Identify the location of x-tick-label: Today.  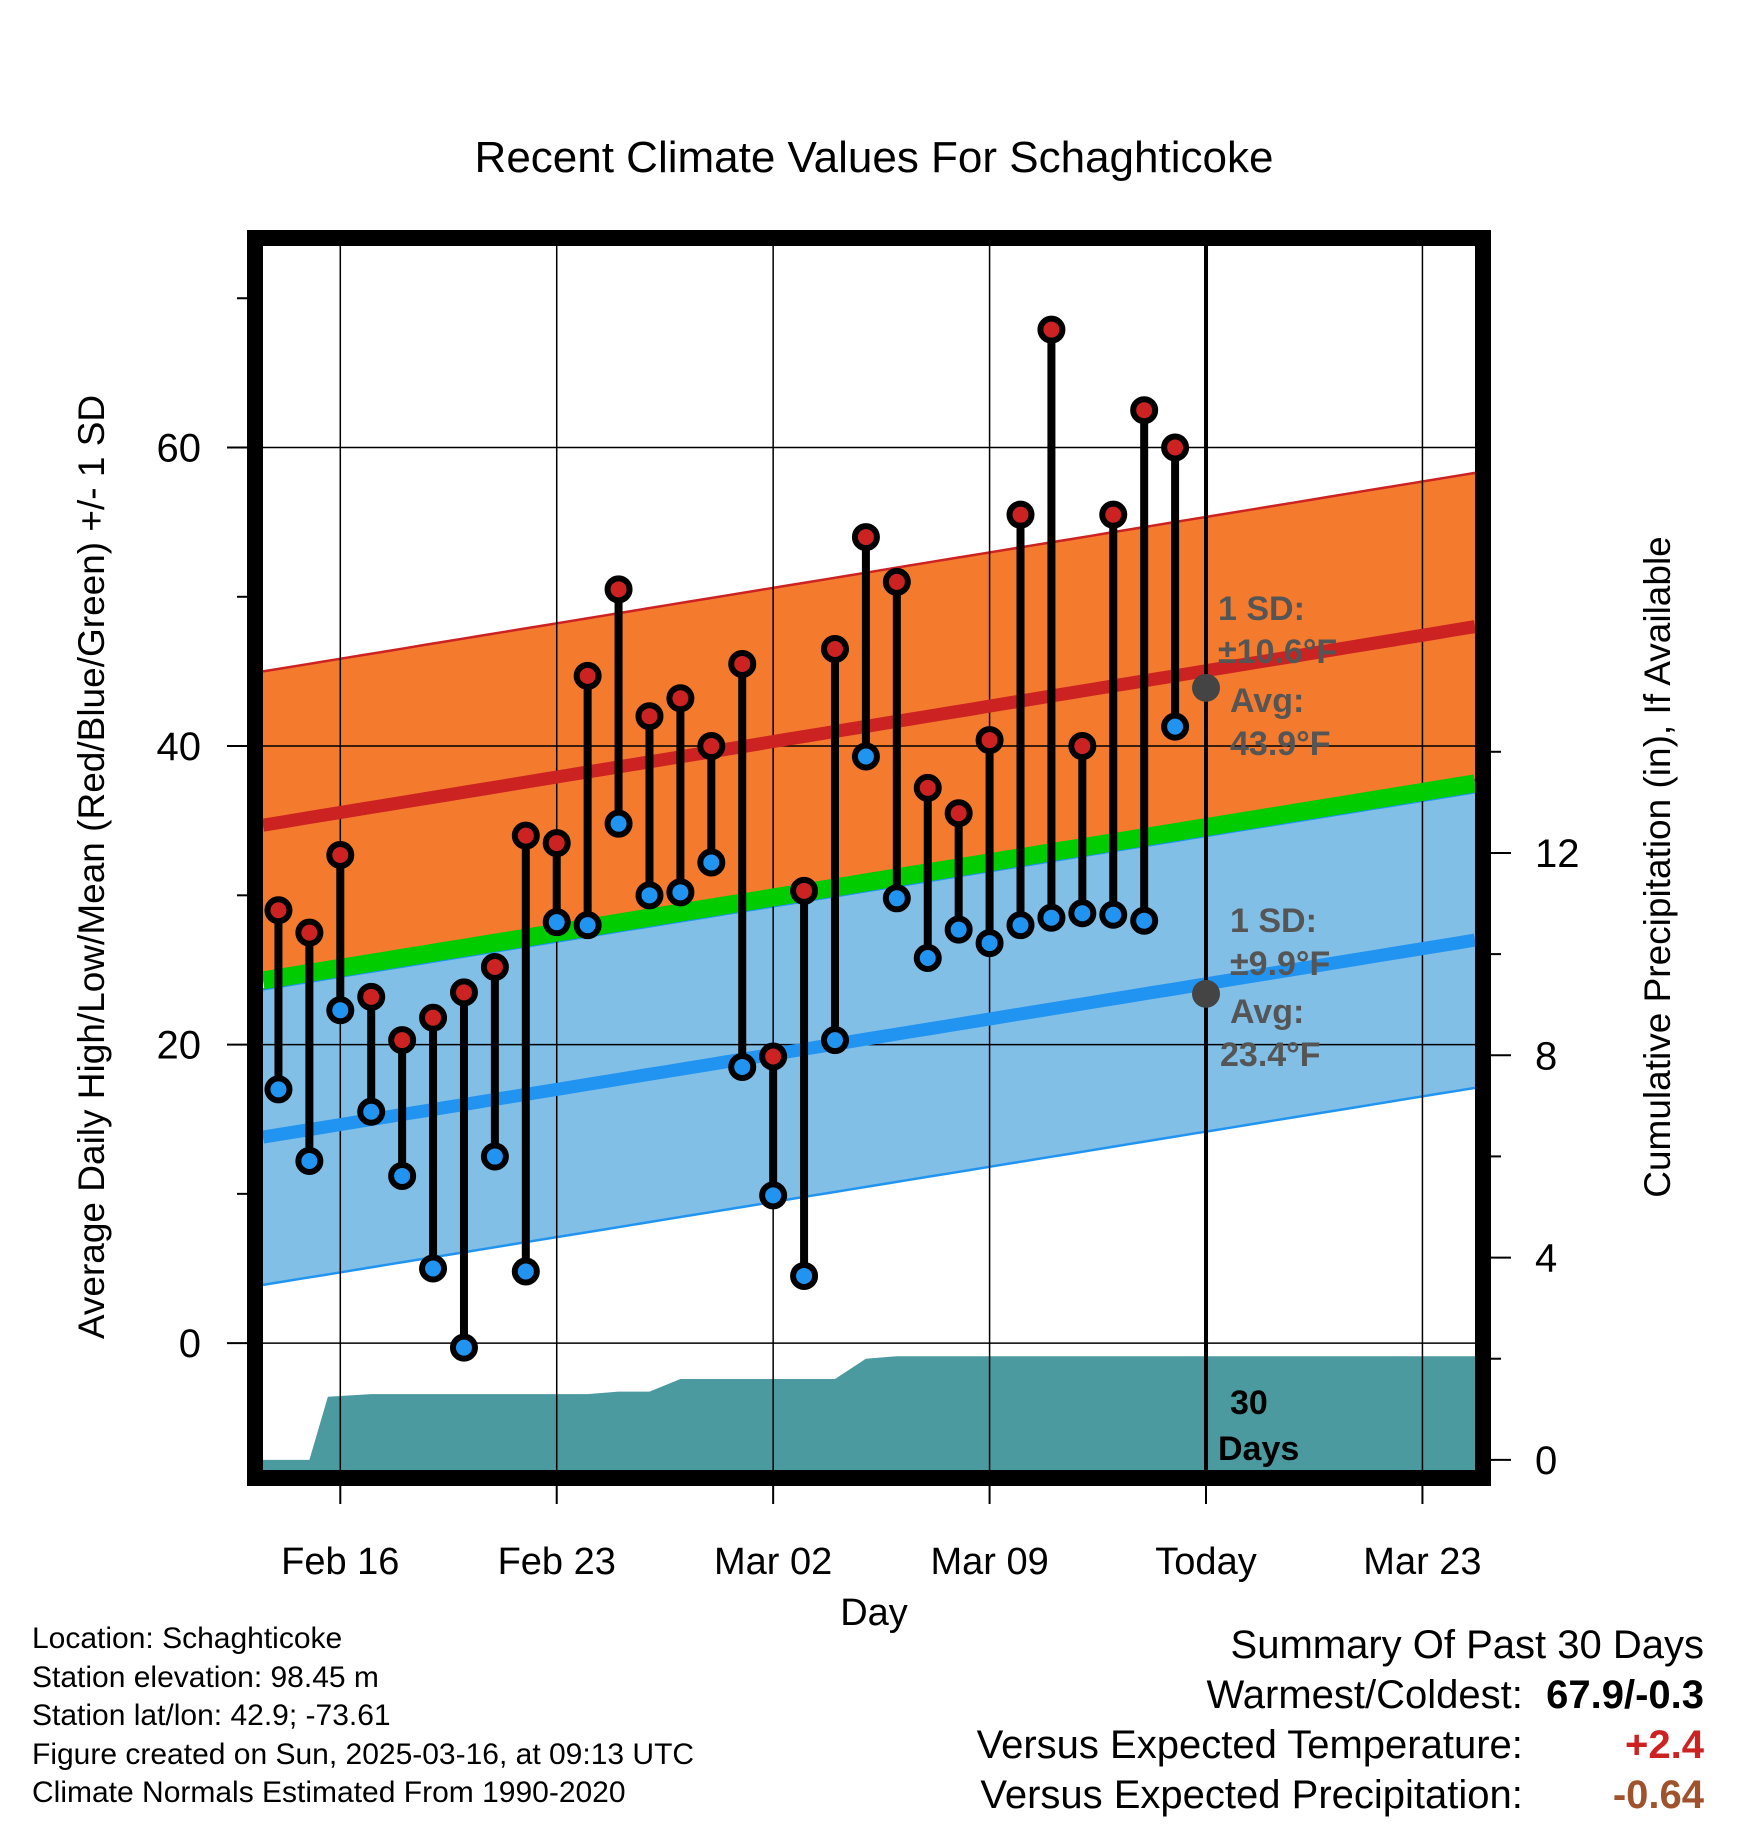
(1205, 1562).